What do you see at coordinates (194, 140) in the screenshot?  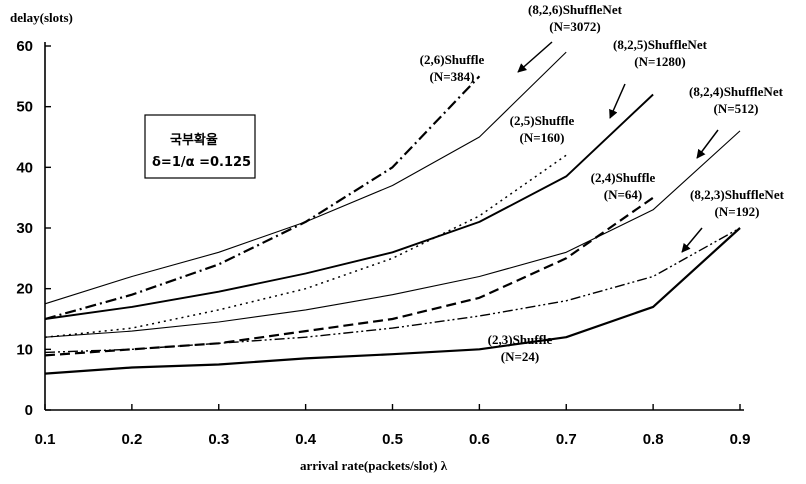 I see `legend-title: 국부확율` at bounding box center [194, 140].